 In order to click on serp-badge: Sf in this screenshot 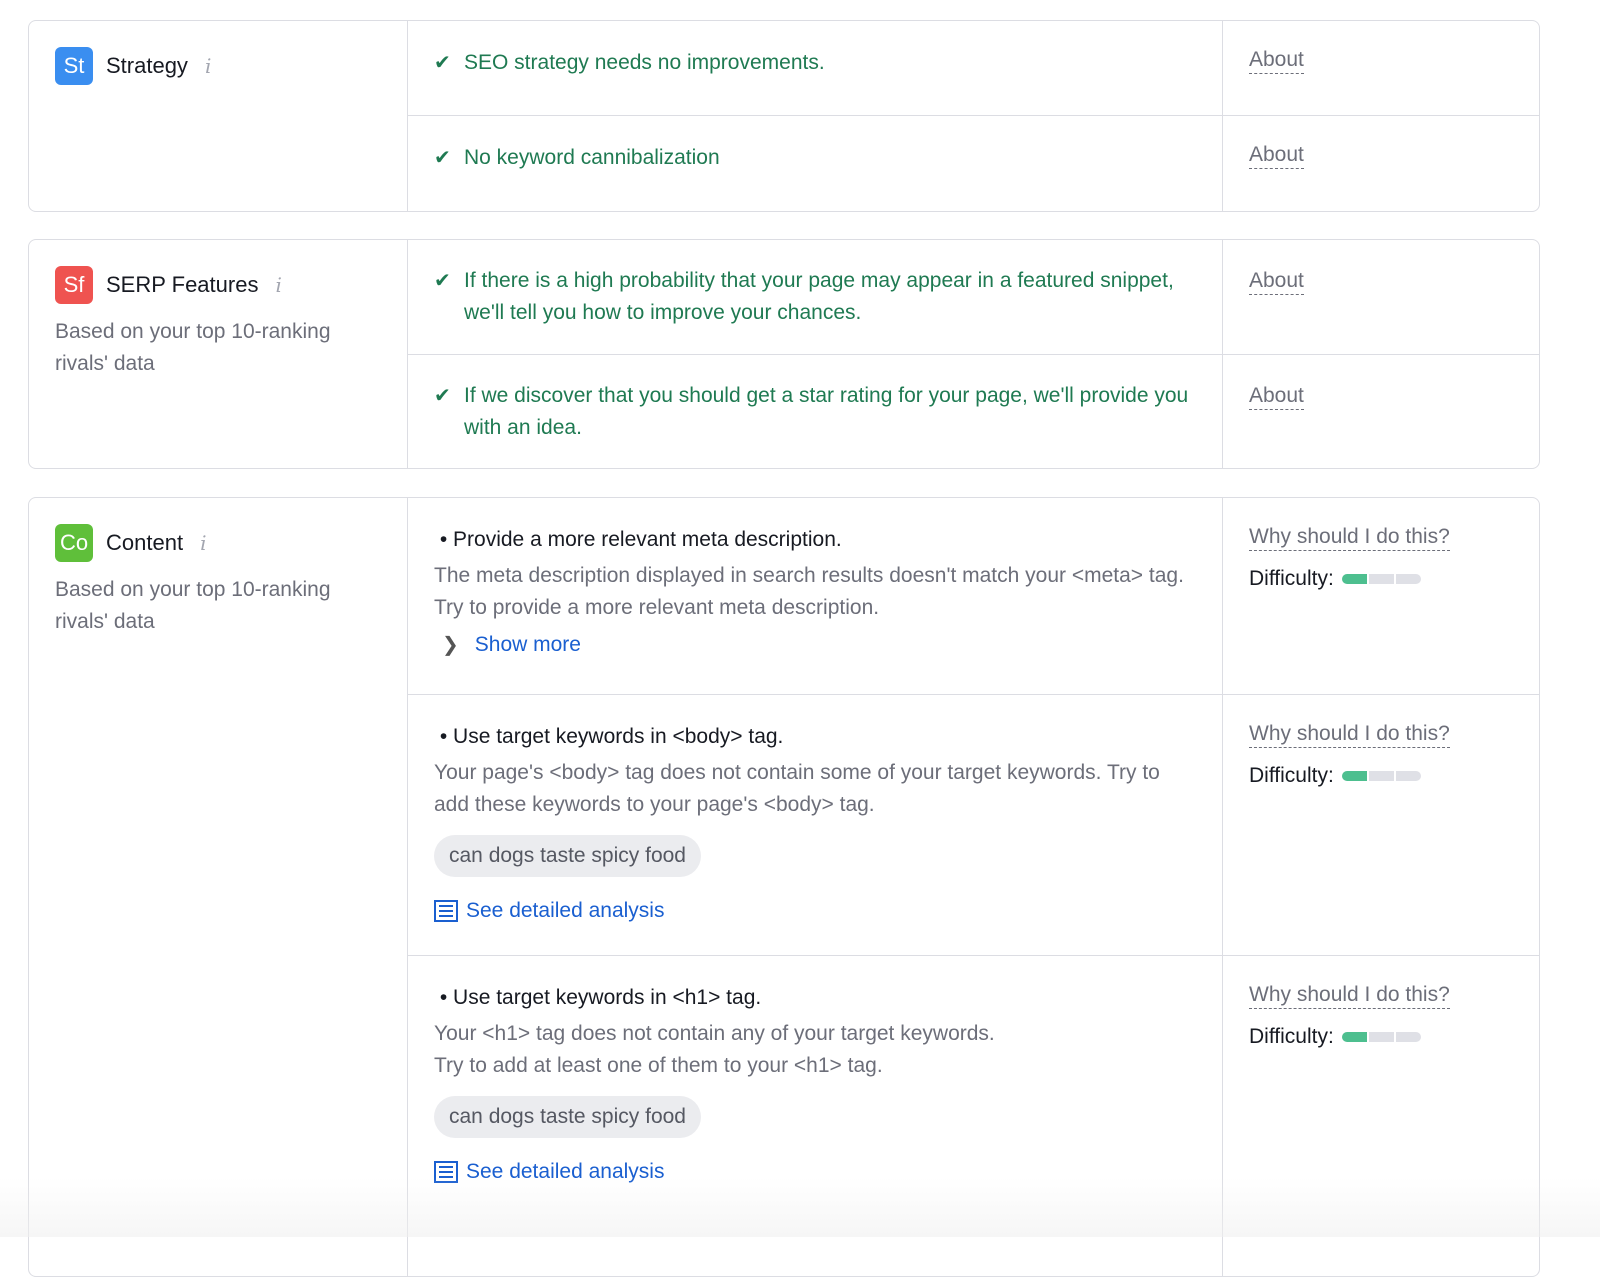, I will do `click(74, 285)`.